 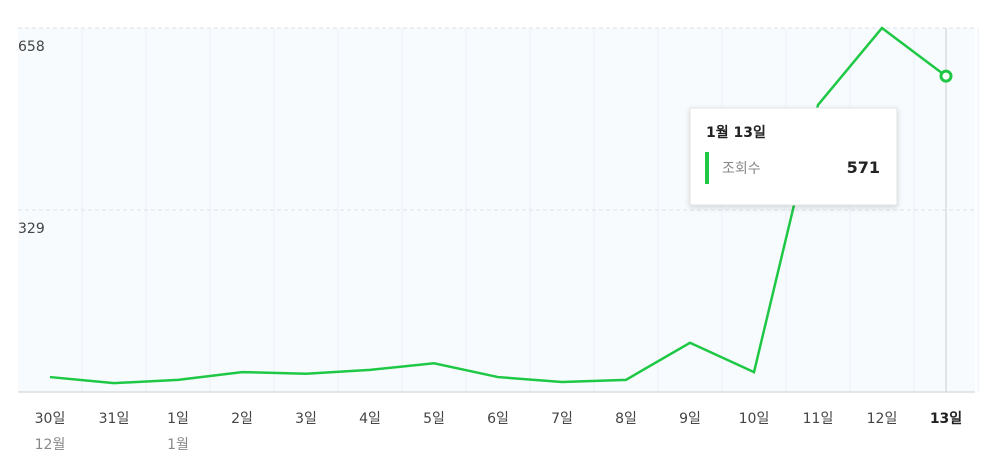 I want to click on x-tick-label: 11일, so click(x=818, y=419).